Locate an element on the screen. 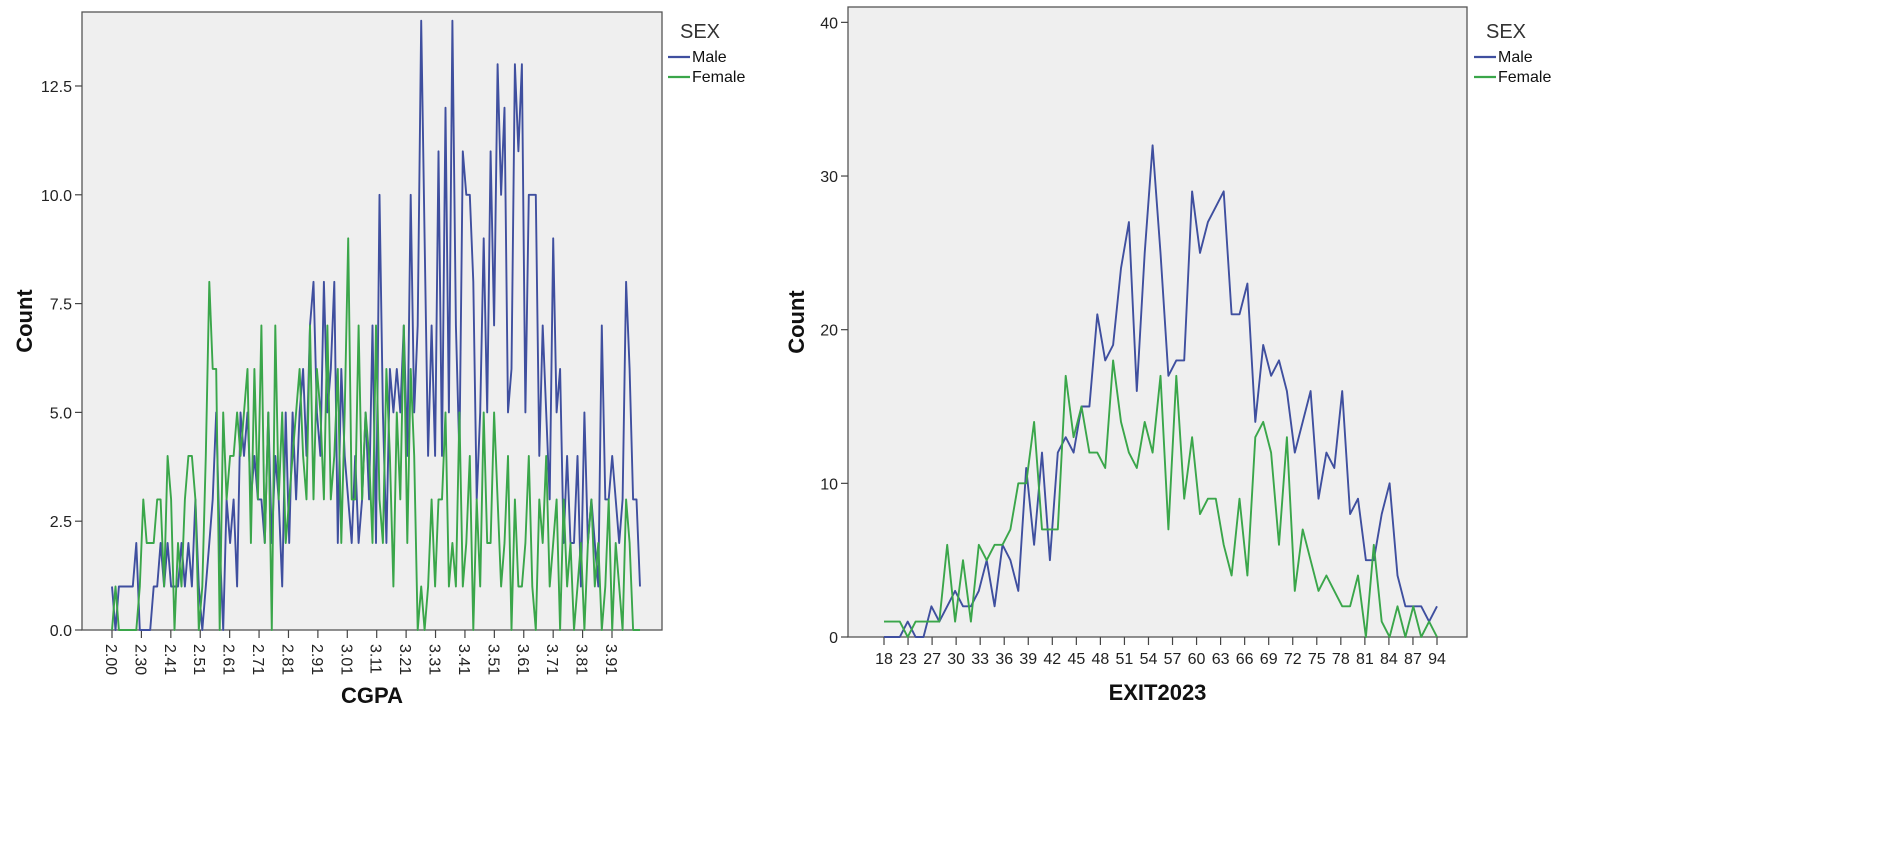 The image size is (1902, 862). x-tick-label: 2.51 is located at coordinates (198, 659).